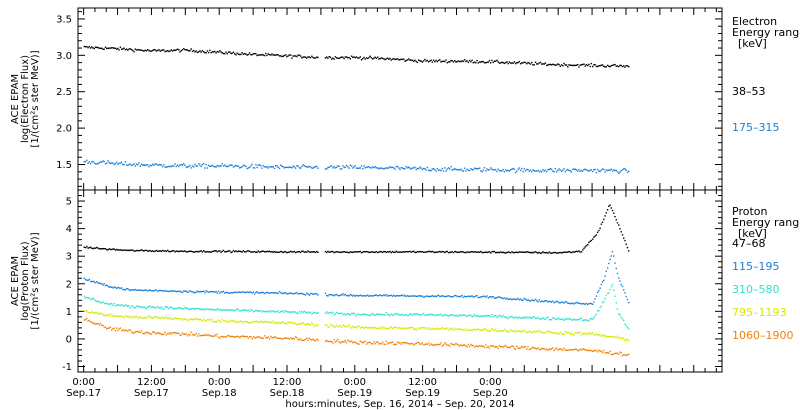 The width and height of the screenshot is (800, 410). Describe the element at coordinates (356, 229) in the screenshot. I see `proton-series-47–68` at that location.